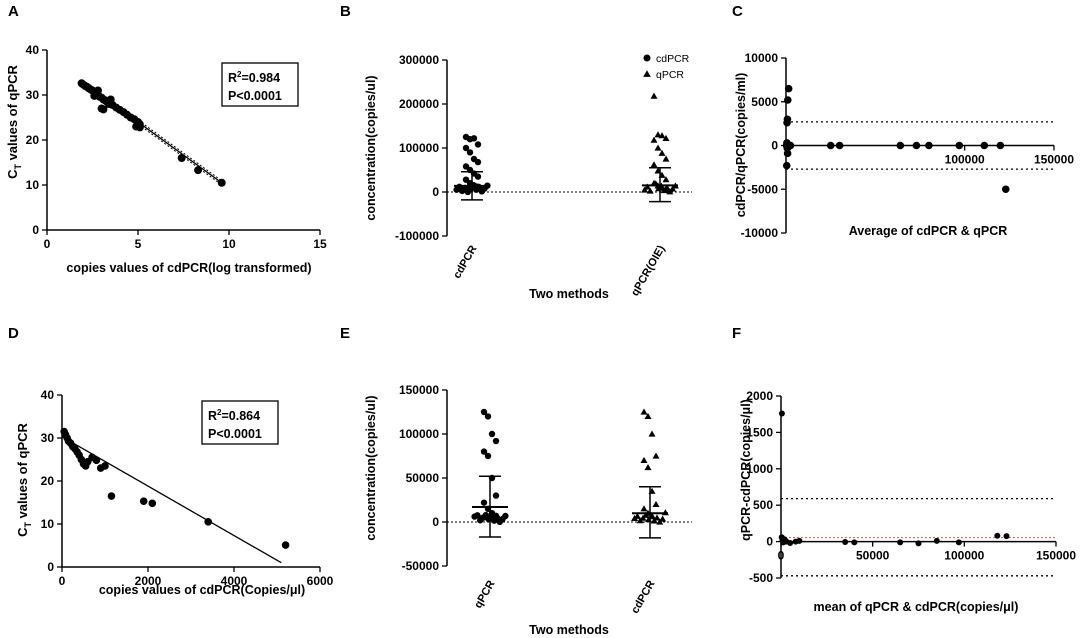 The height and width of the screenshot is (638, 1084). Describe the element at coordinates (648, 270) in the screenshot. I see `category-label: qPCR(OIE)` at that location.